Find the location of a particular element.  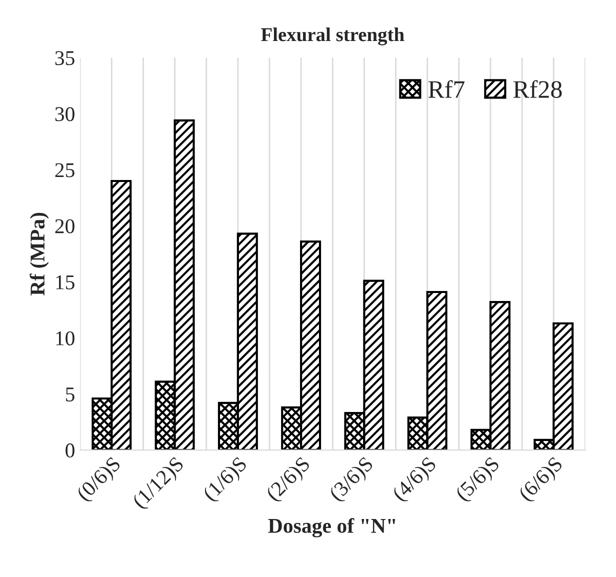

y-axis-title: Rf (MPa) is located at coordinates (39, 254).